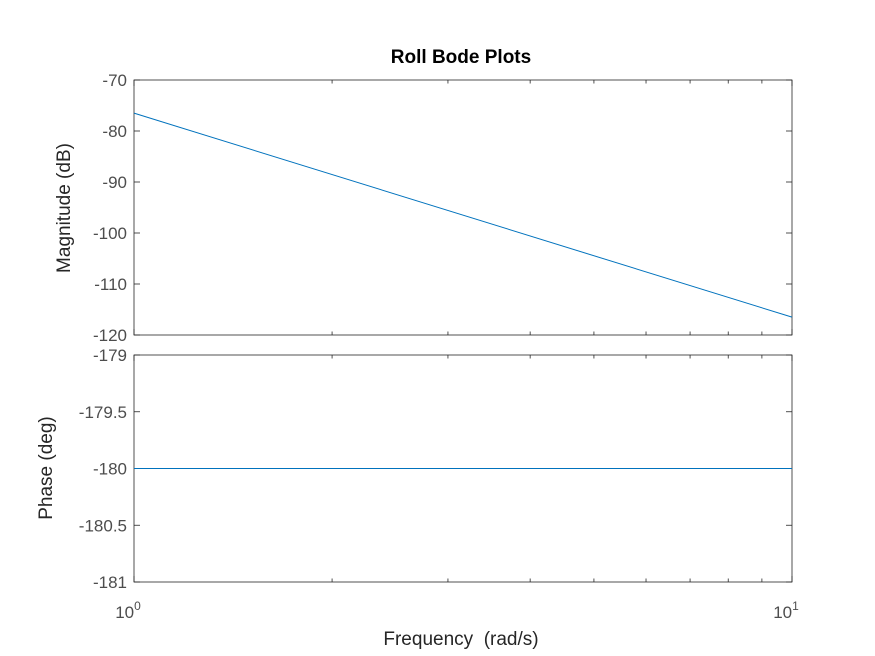  I want to click on magnitude-y-tick-label: -100, so click(110, 233).